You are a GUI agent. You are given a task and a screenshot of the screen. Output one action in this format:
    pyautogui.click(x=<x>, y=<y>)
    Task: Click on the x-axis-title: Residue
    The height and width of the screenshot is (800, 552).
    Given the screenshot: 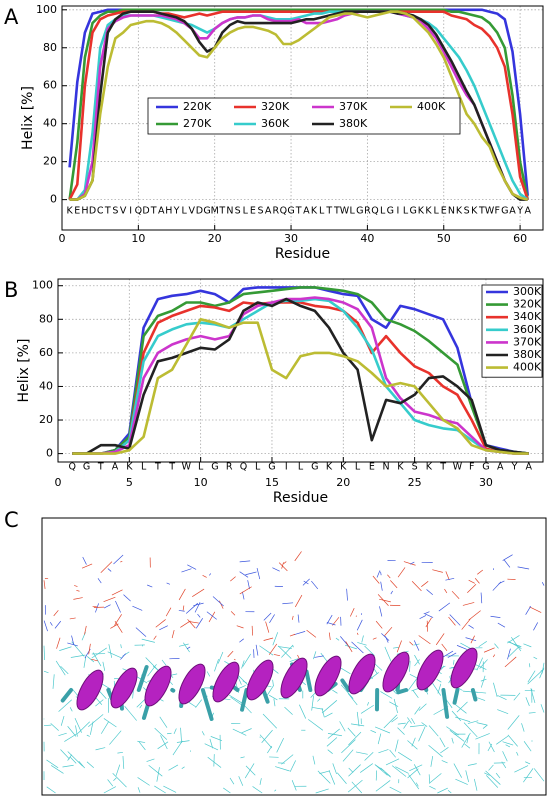 What is the action you would take?
    pyautogui.click(x=300, y=498)
    